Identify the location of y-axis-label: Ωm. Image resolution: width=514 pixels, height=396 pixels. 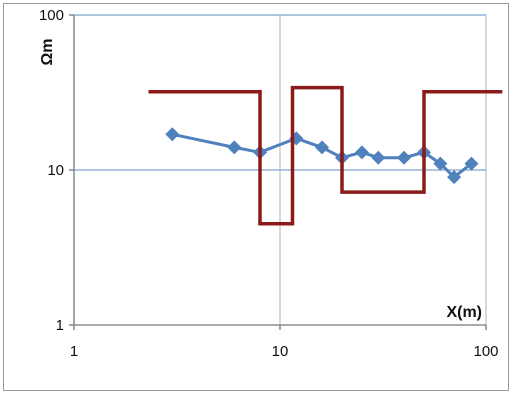
(47, 51).